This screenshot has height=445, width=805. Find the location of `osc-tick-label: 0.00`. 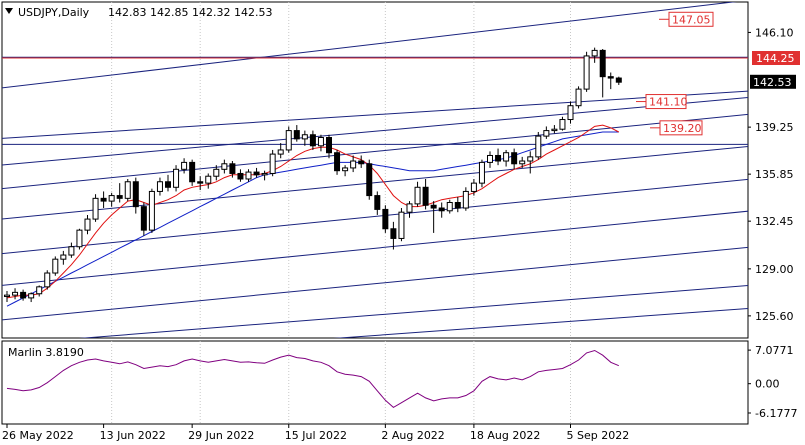

osc-tick-label: 0.00 is located at coordinates (767, 384).